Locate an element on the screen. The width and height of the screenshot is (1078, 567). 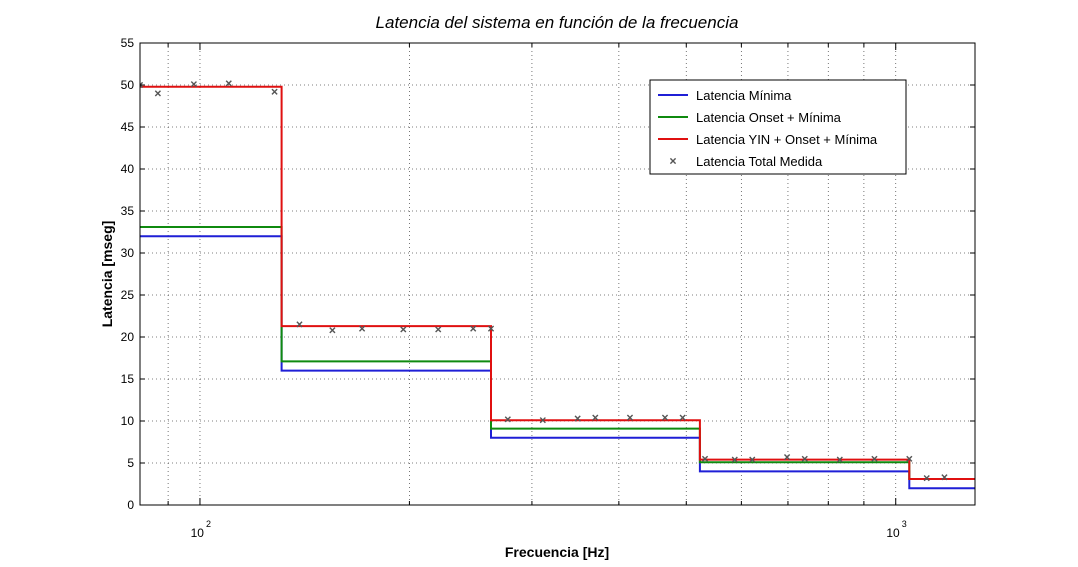
x-tick-exponent: 3 is located at coordinates (904, 524).